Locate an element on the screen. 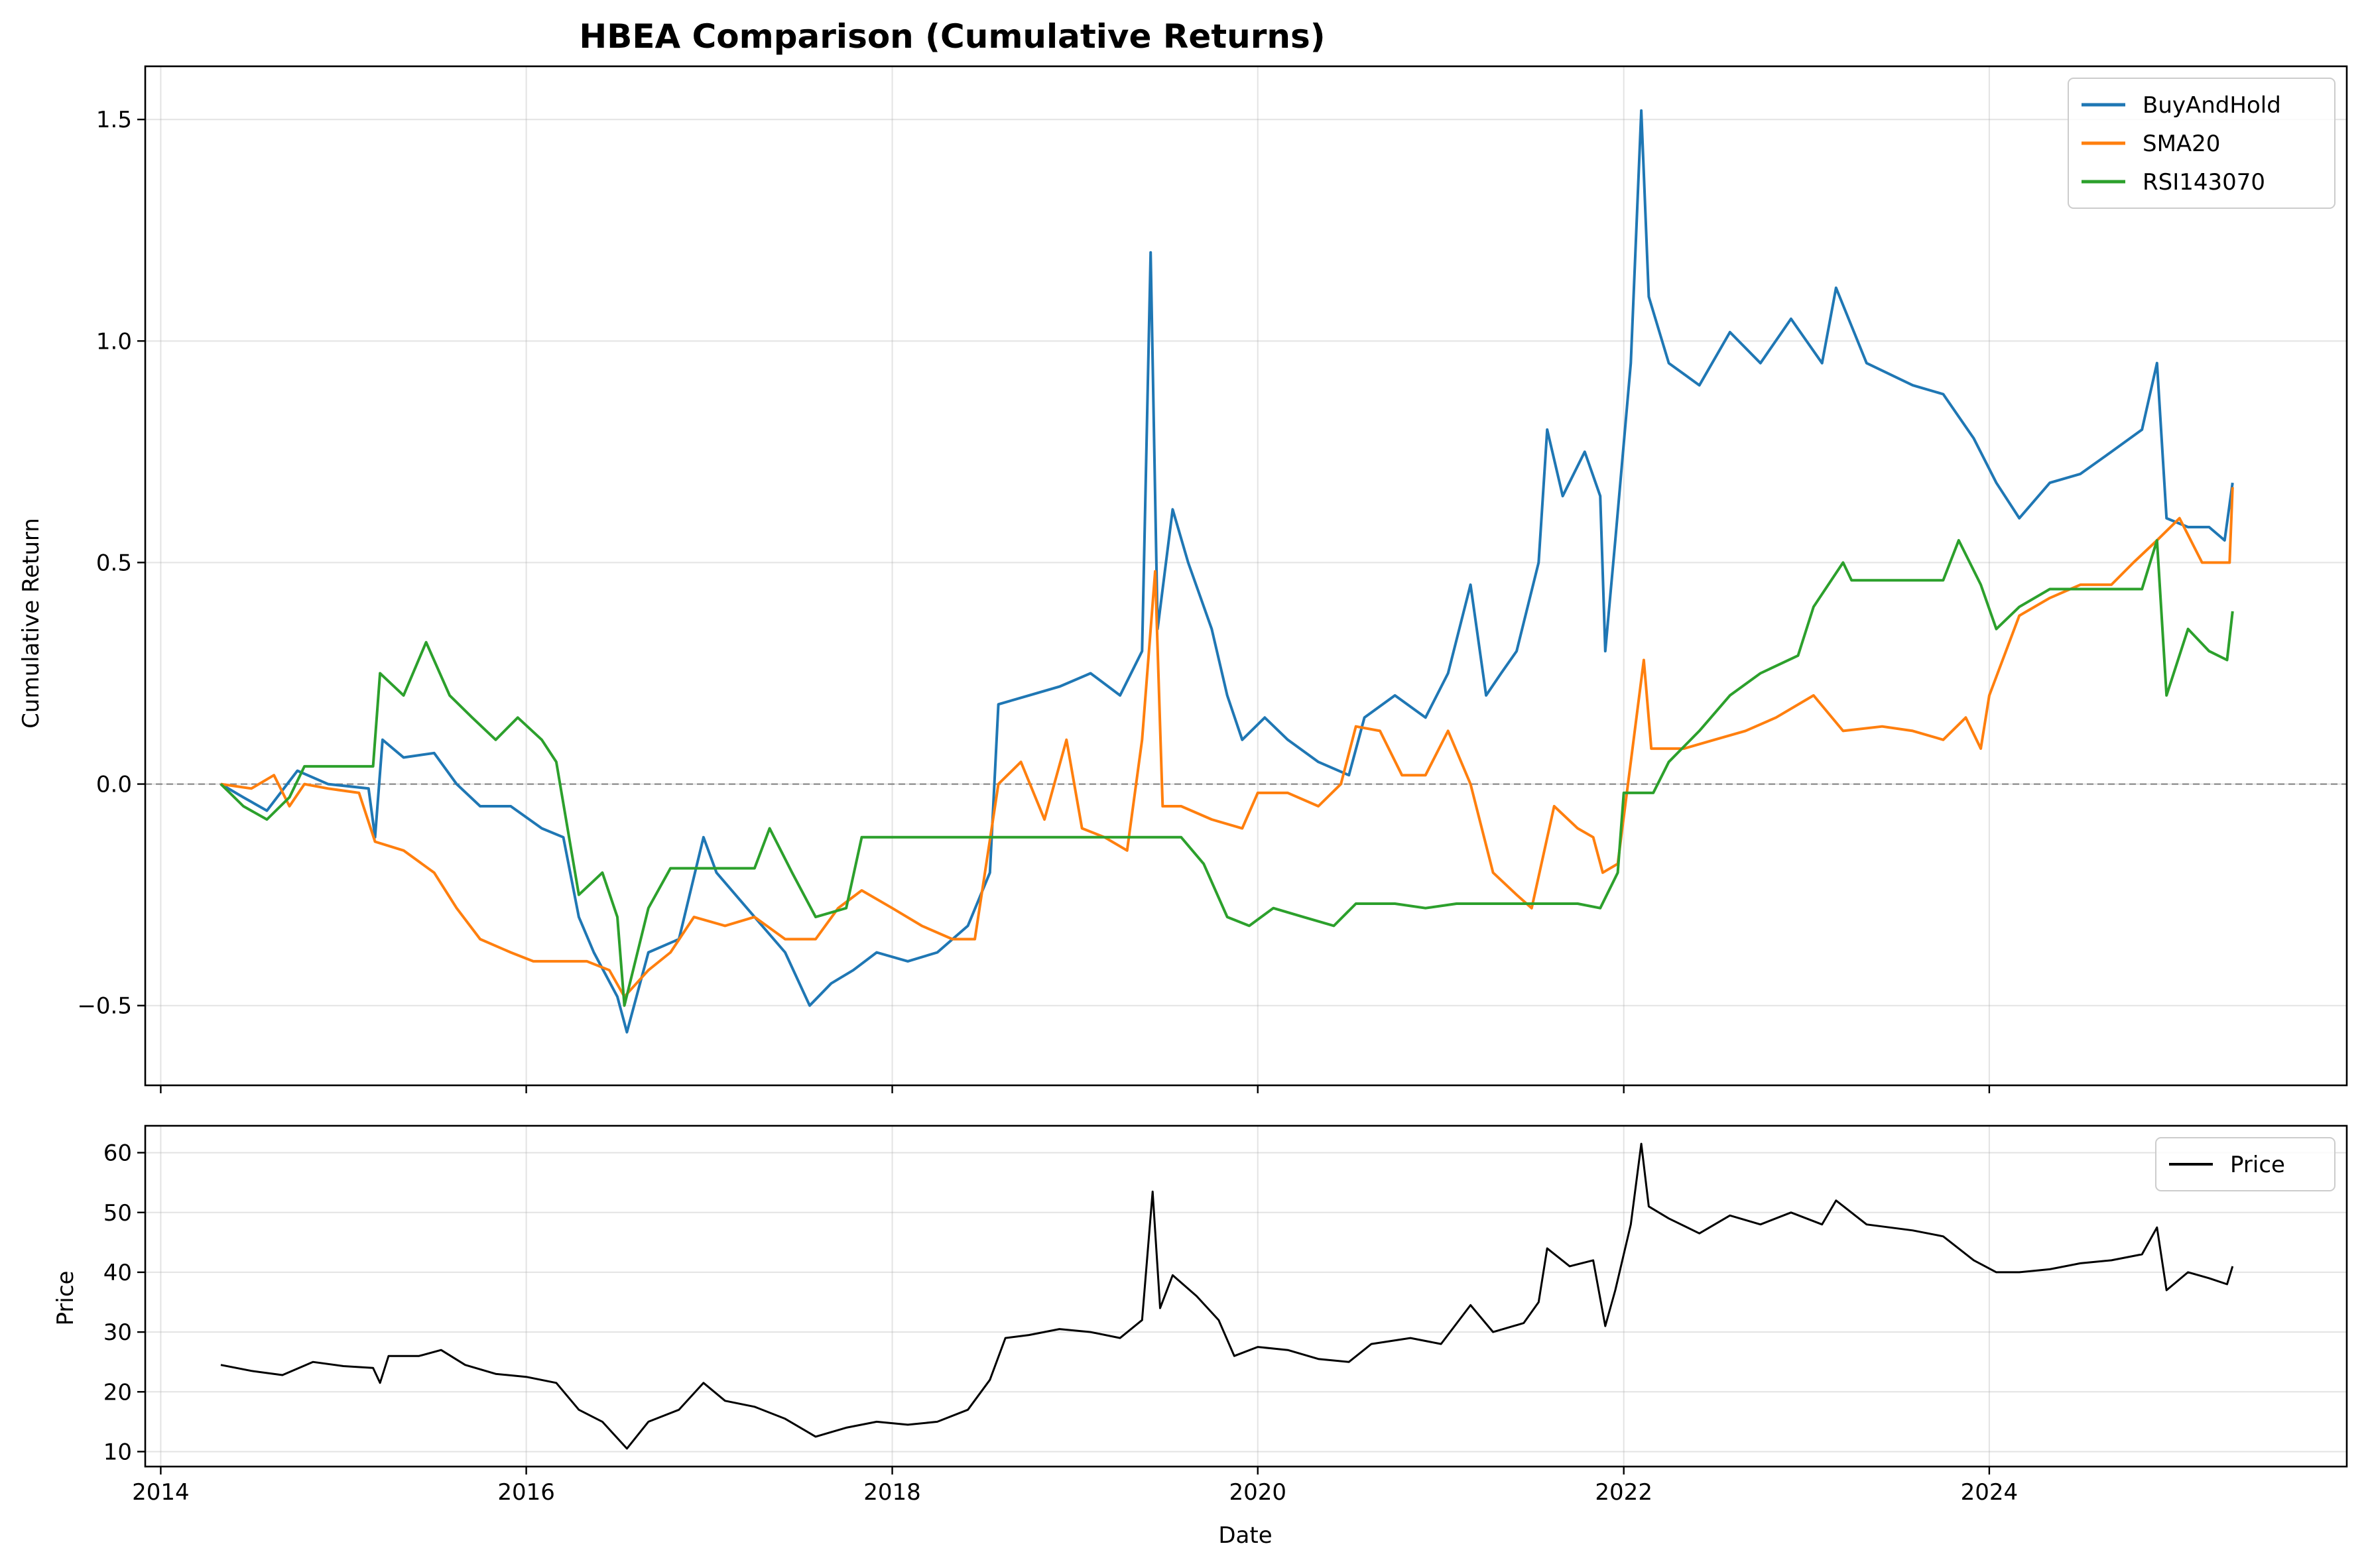  price-y-ticks: 10 20 30 40 50 60 is located at coordinates (124, 1302).